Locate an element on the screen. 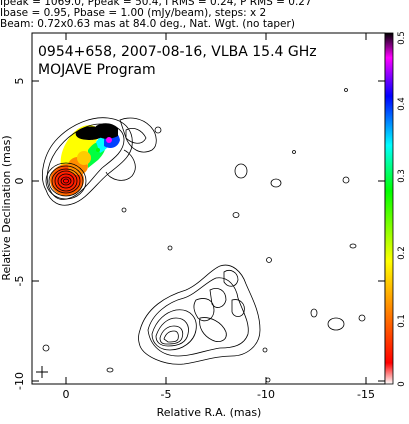 This screenshot has height=424, width=409. y-tick-3: -10 is located at coordinates (19, 381).